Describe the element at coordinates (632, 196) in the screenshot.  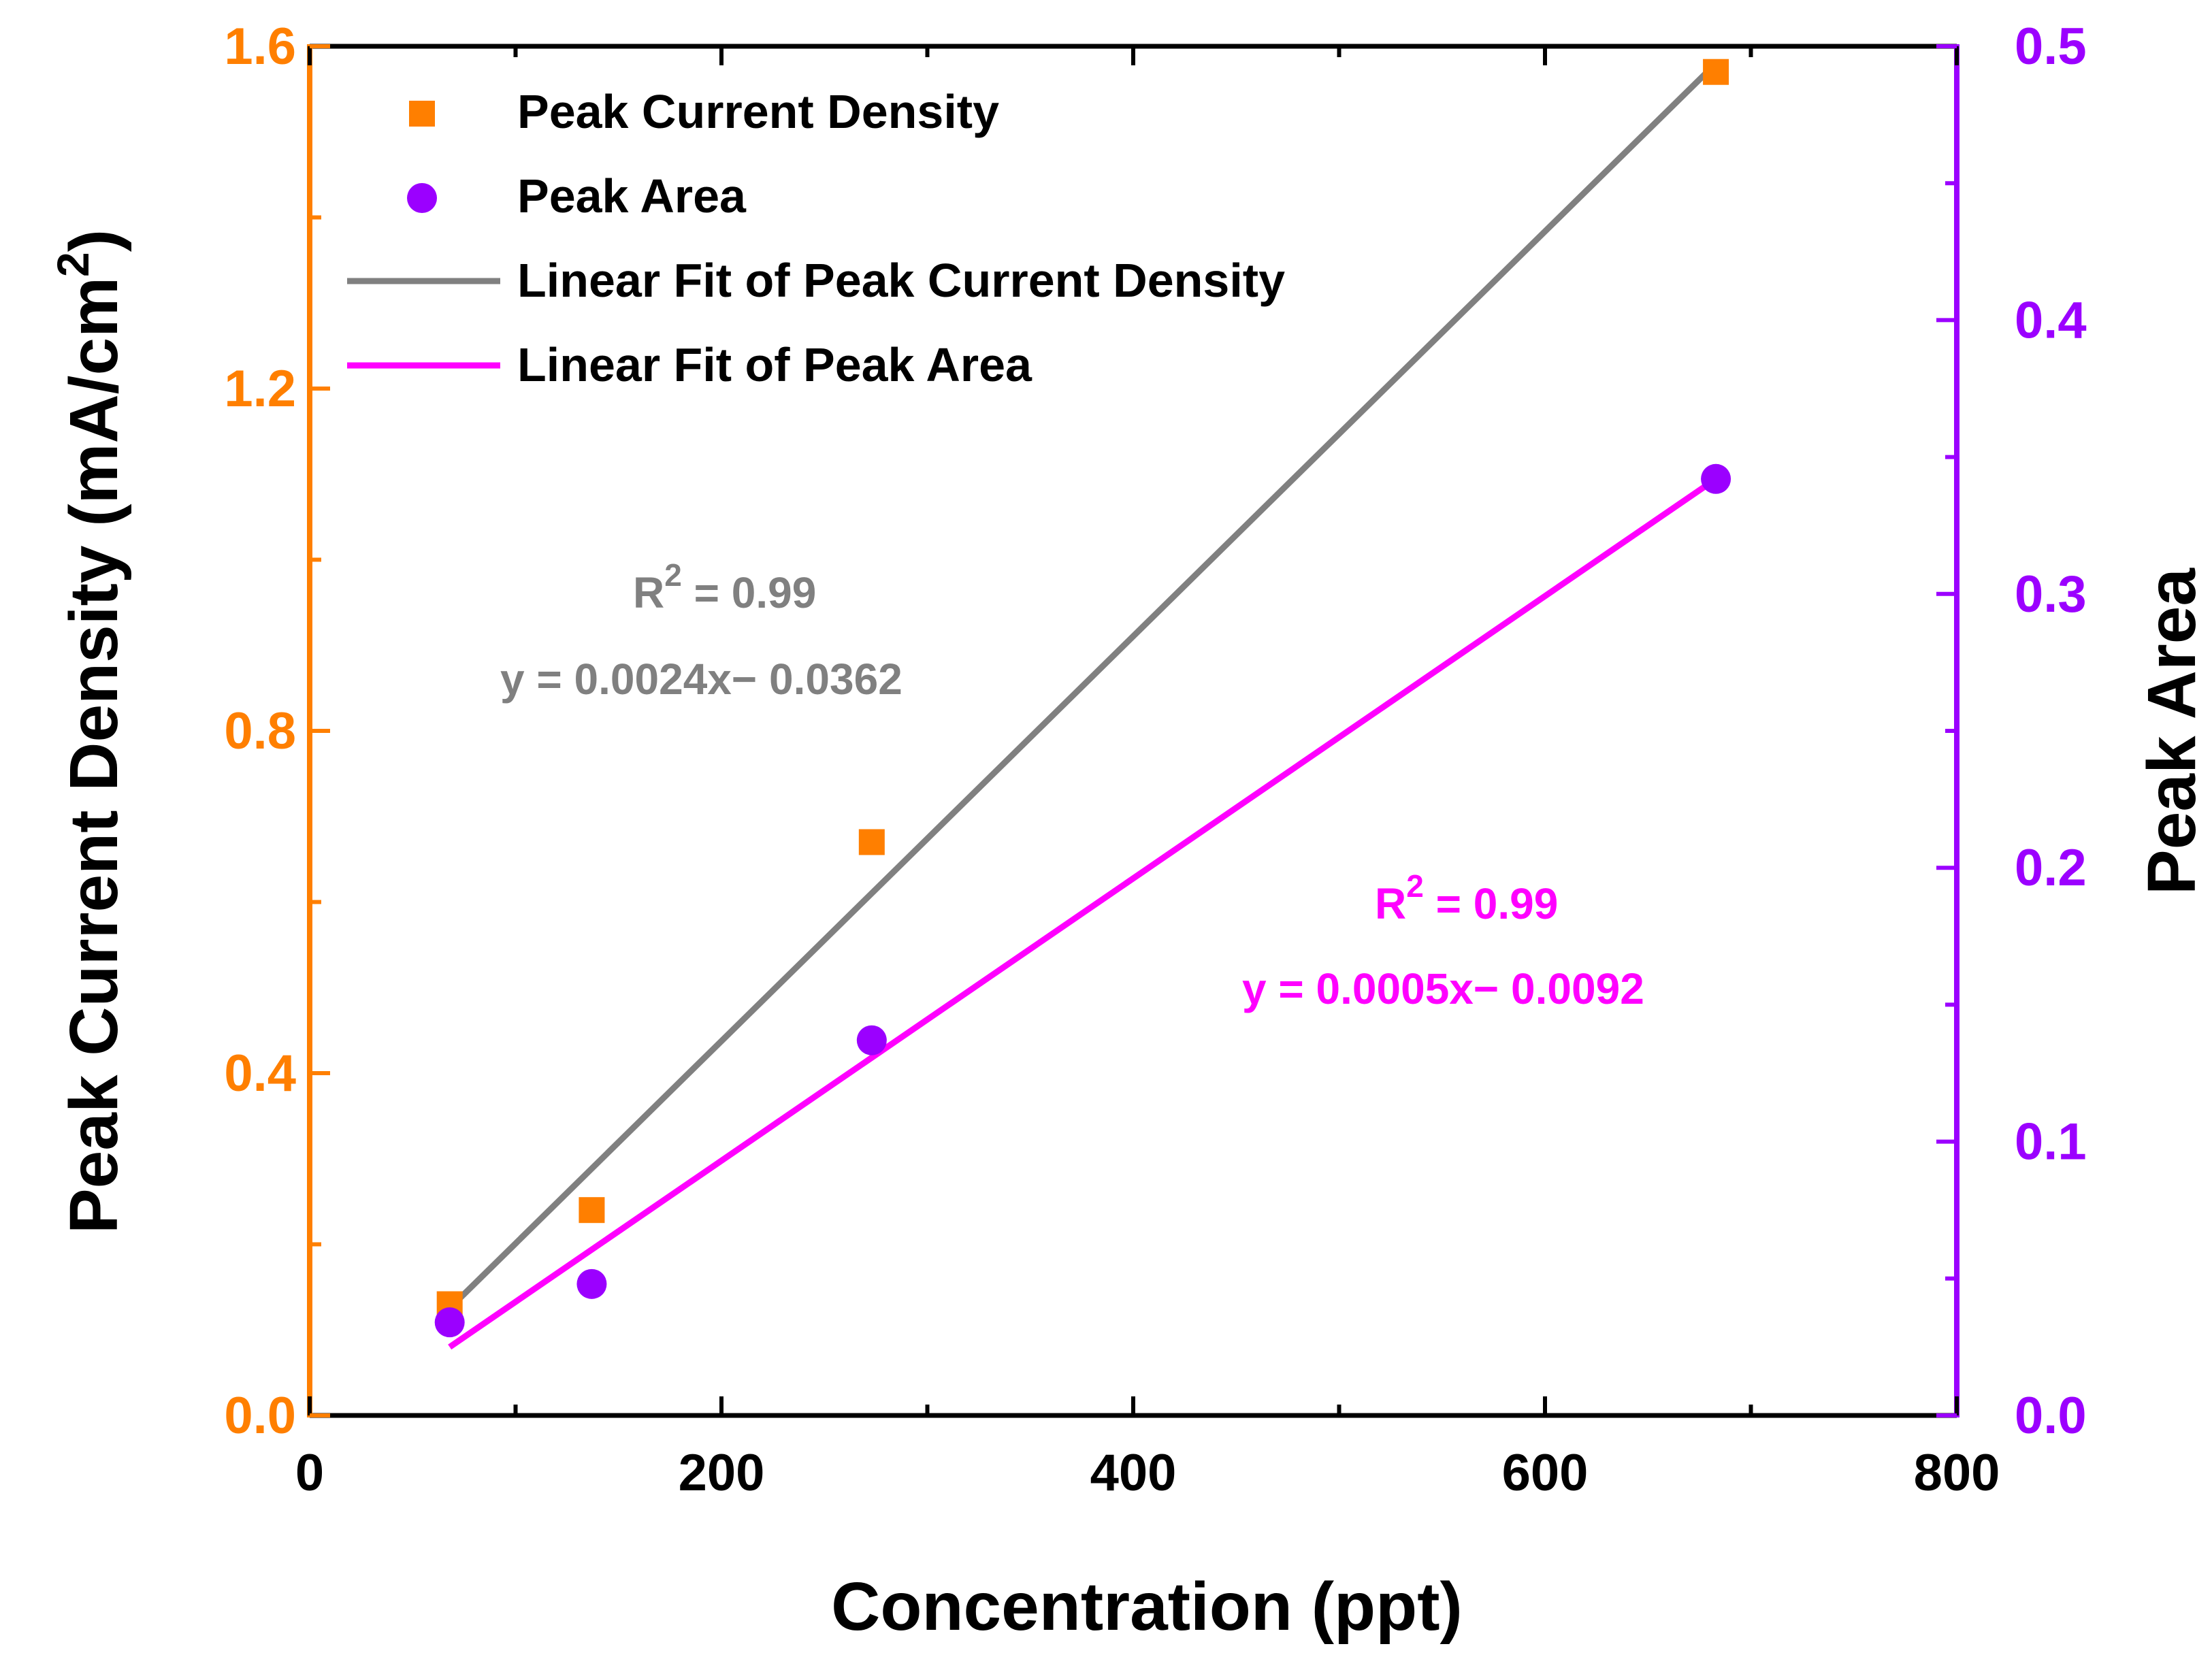
I see `legend-label-peak-area: Peak Area` at that location.